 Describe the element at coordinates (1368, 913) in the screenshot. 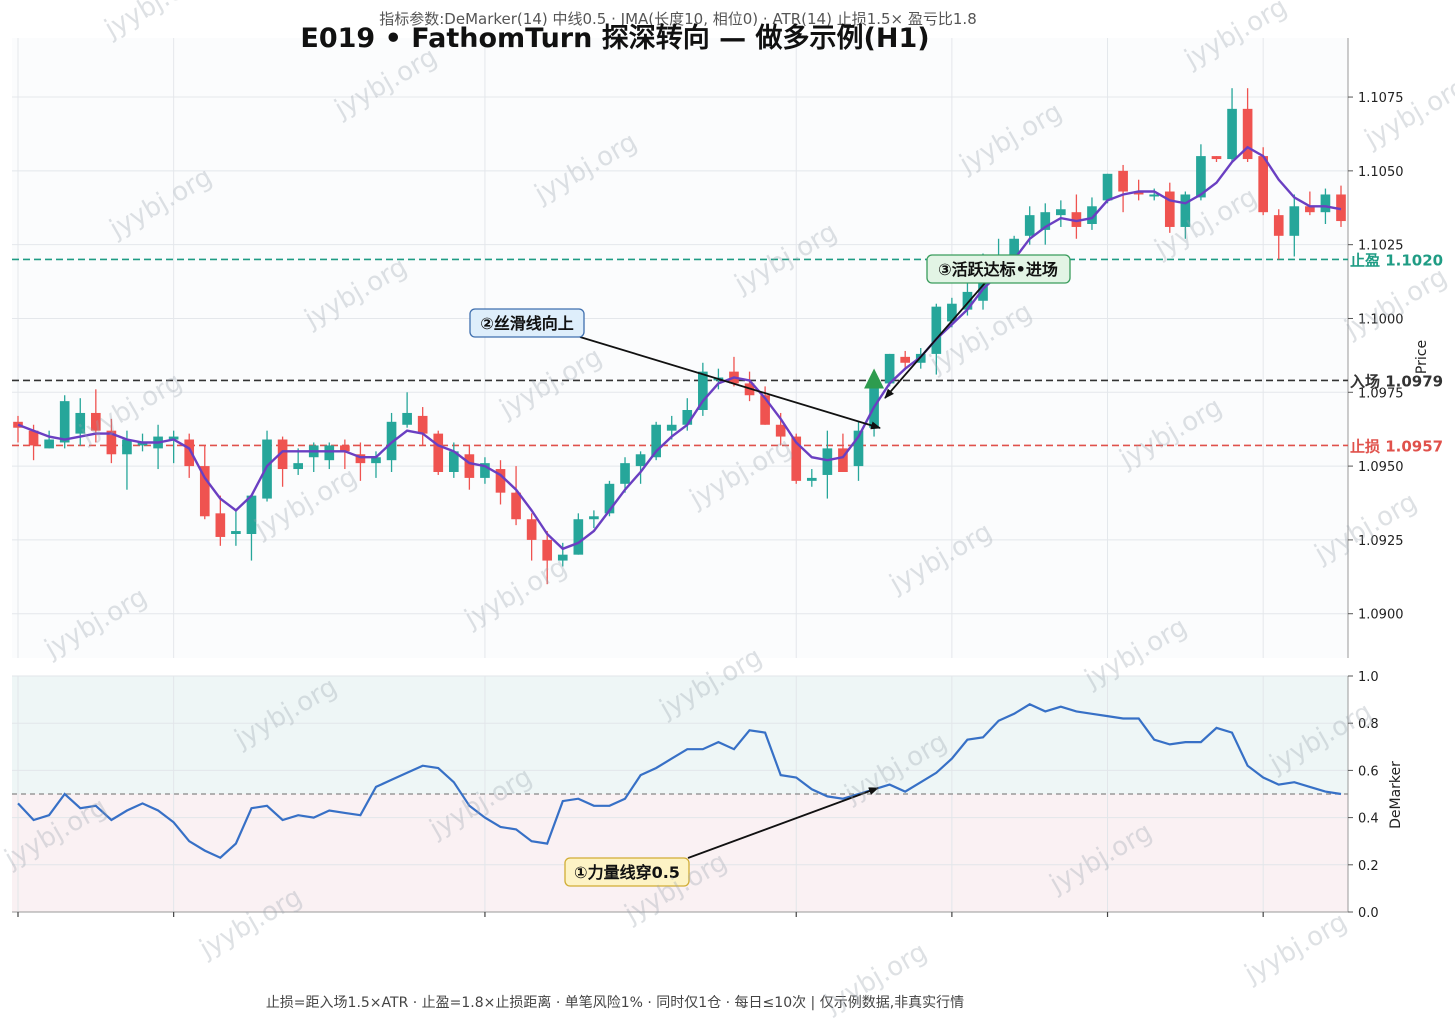

I see `demarker-tick-label: 0.0` at that location.